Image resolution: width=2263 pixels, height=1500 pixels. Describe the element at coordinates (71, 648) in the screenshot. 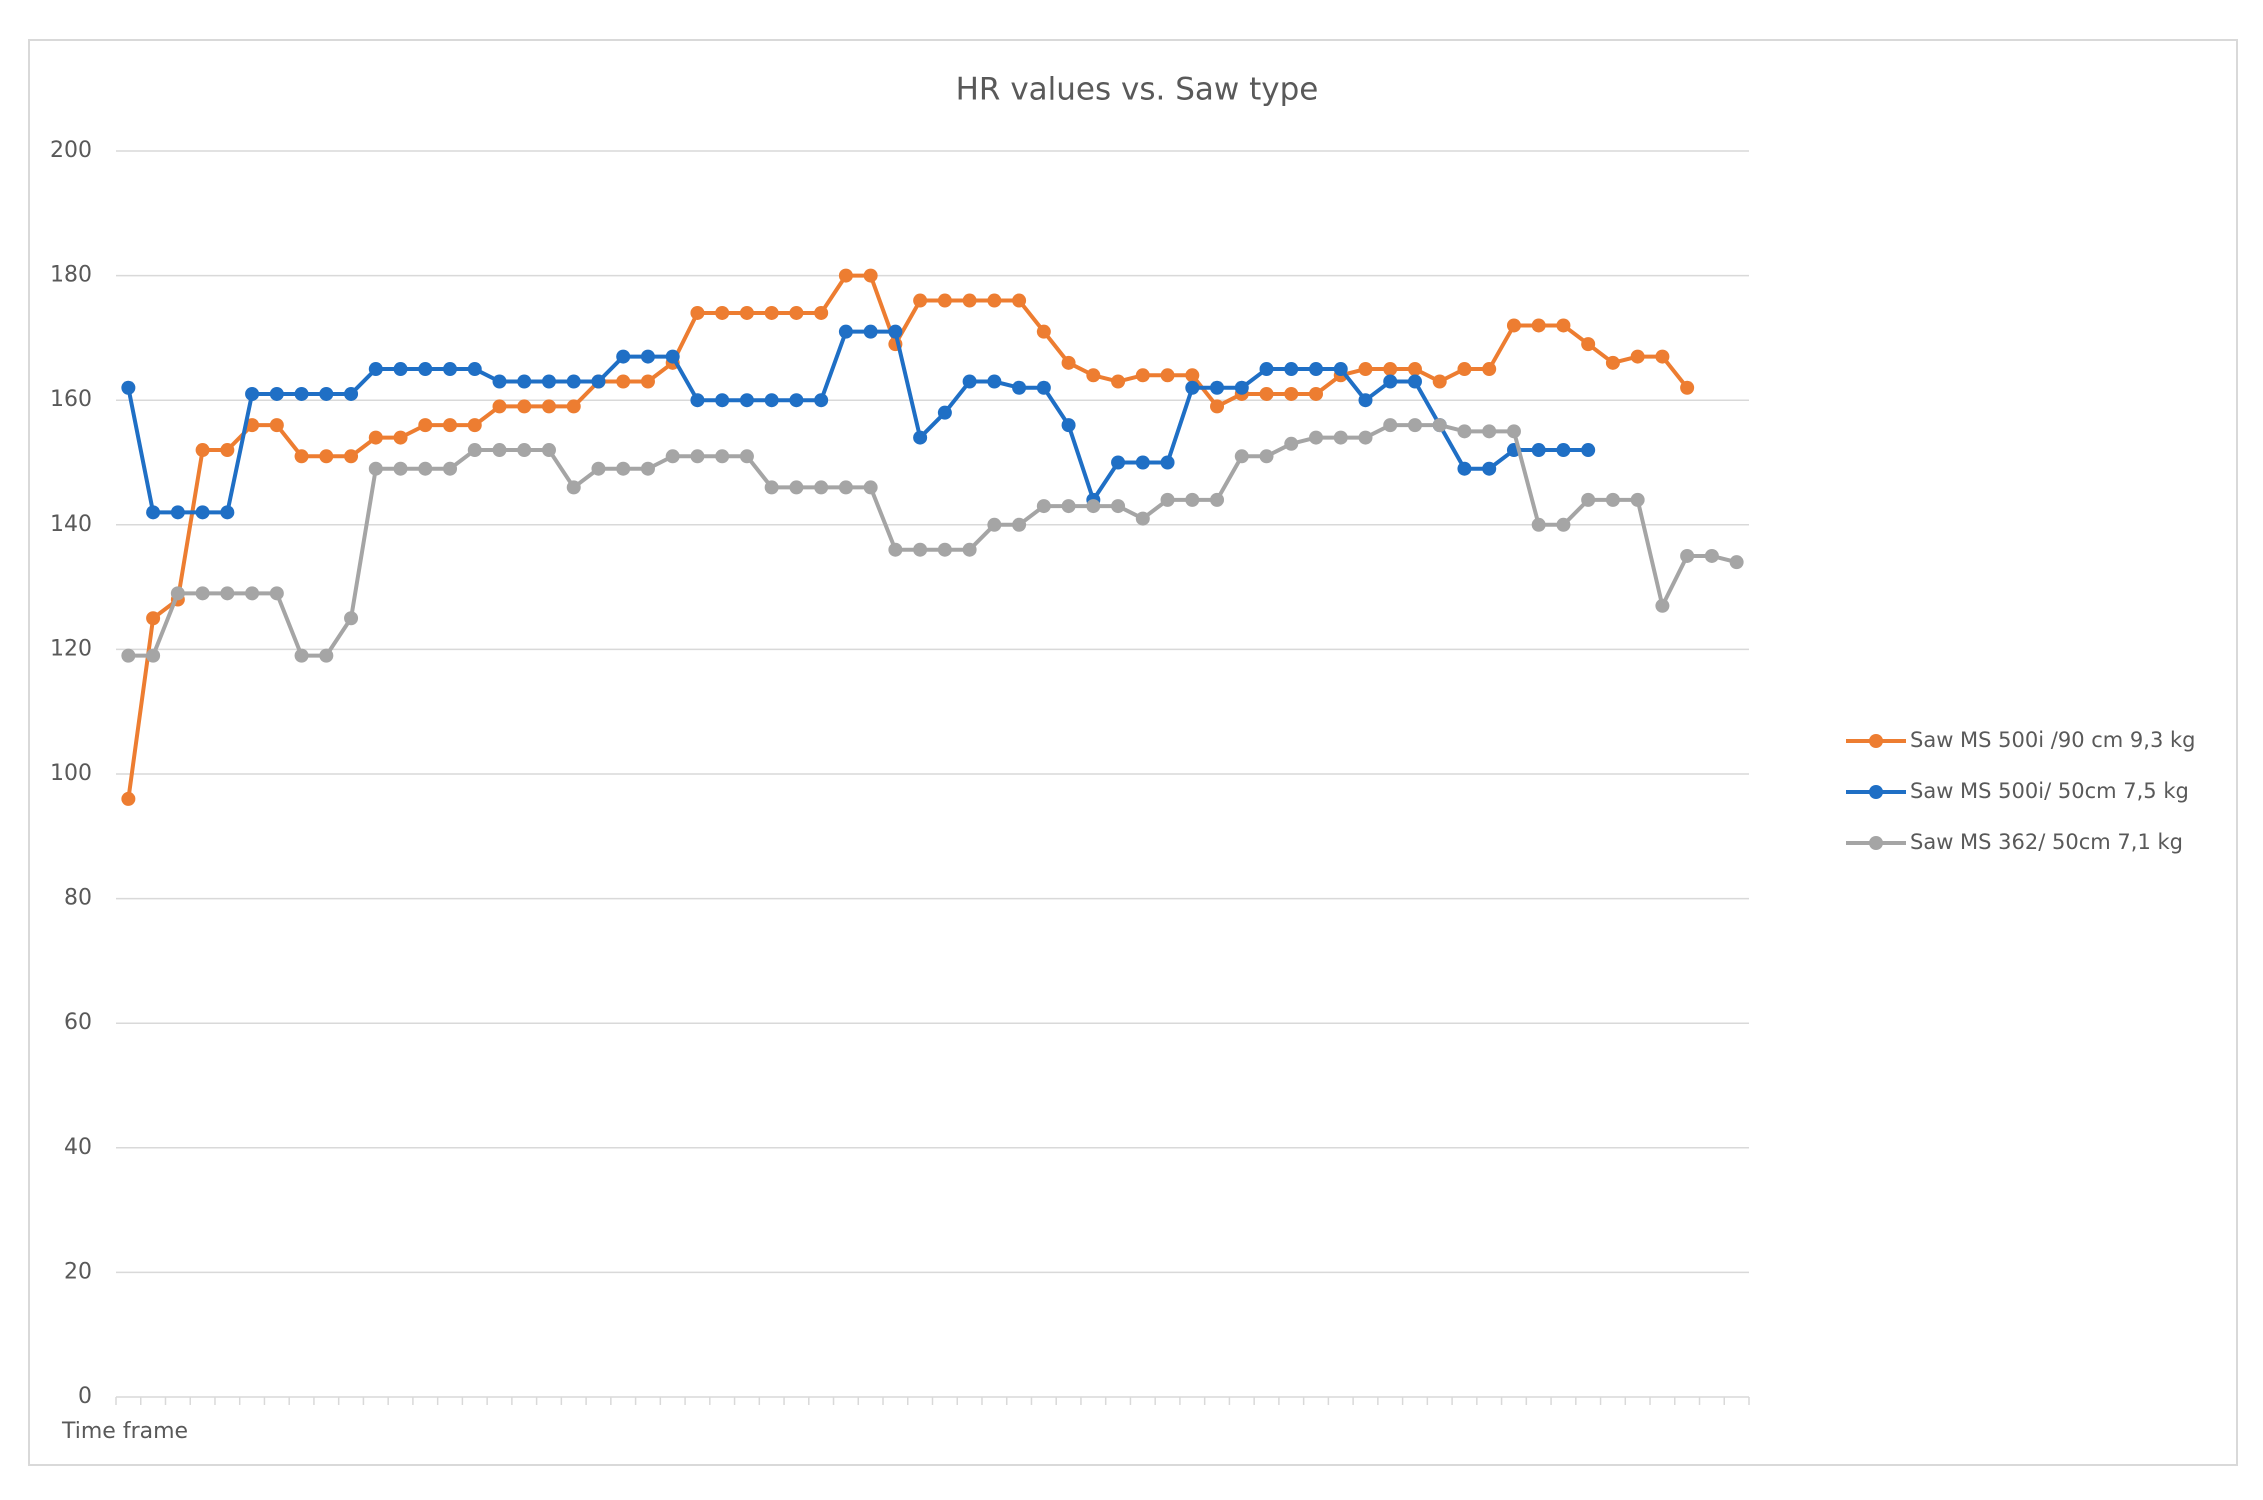

I see `y-tick-label: 120` at that location.